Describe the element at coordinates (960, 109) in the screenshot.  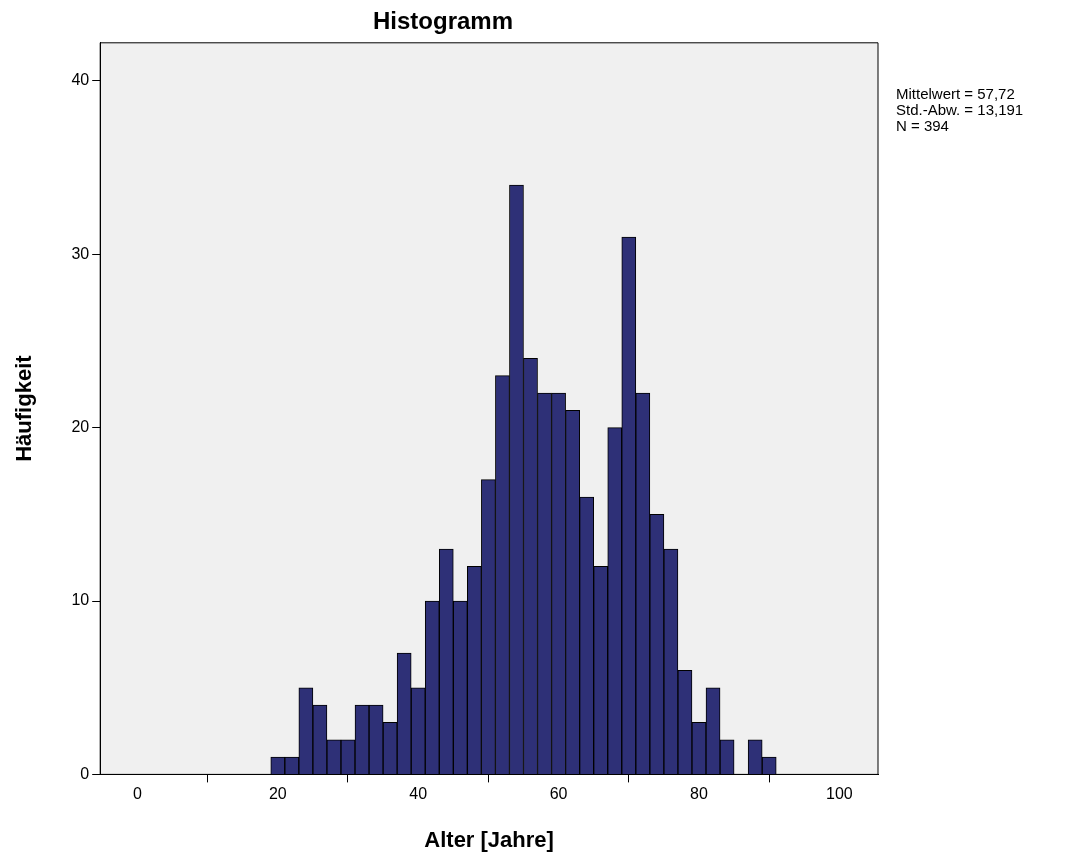
I see `text: Std.-Abw. = 13,191` at that location.